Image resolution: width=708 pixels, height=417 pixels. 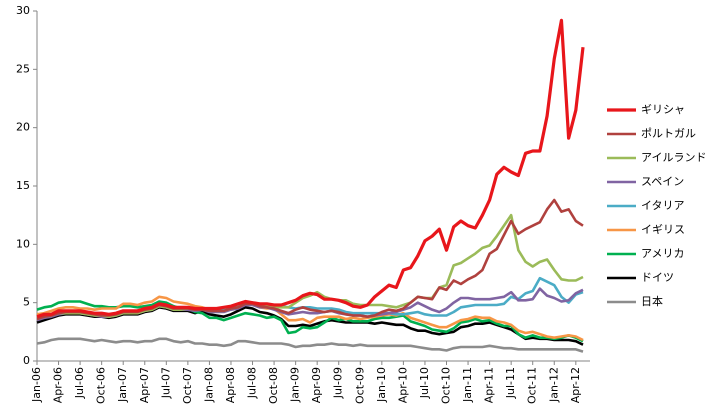 I want to click on x-tick-label: Jul-06, so click(x=79, y=383).